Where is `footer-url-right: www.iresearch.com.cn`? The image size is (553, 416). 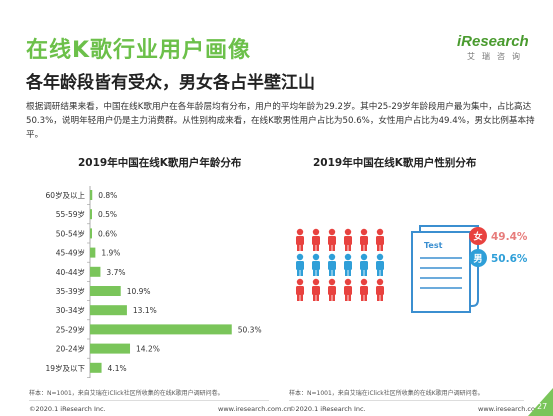
footer-url-right: www.iresearch.com.cn is located at coordinates (515, 409).